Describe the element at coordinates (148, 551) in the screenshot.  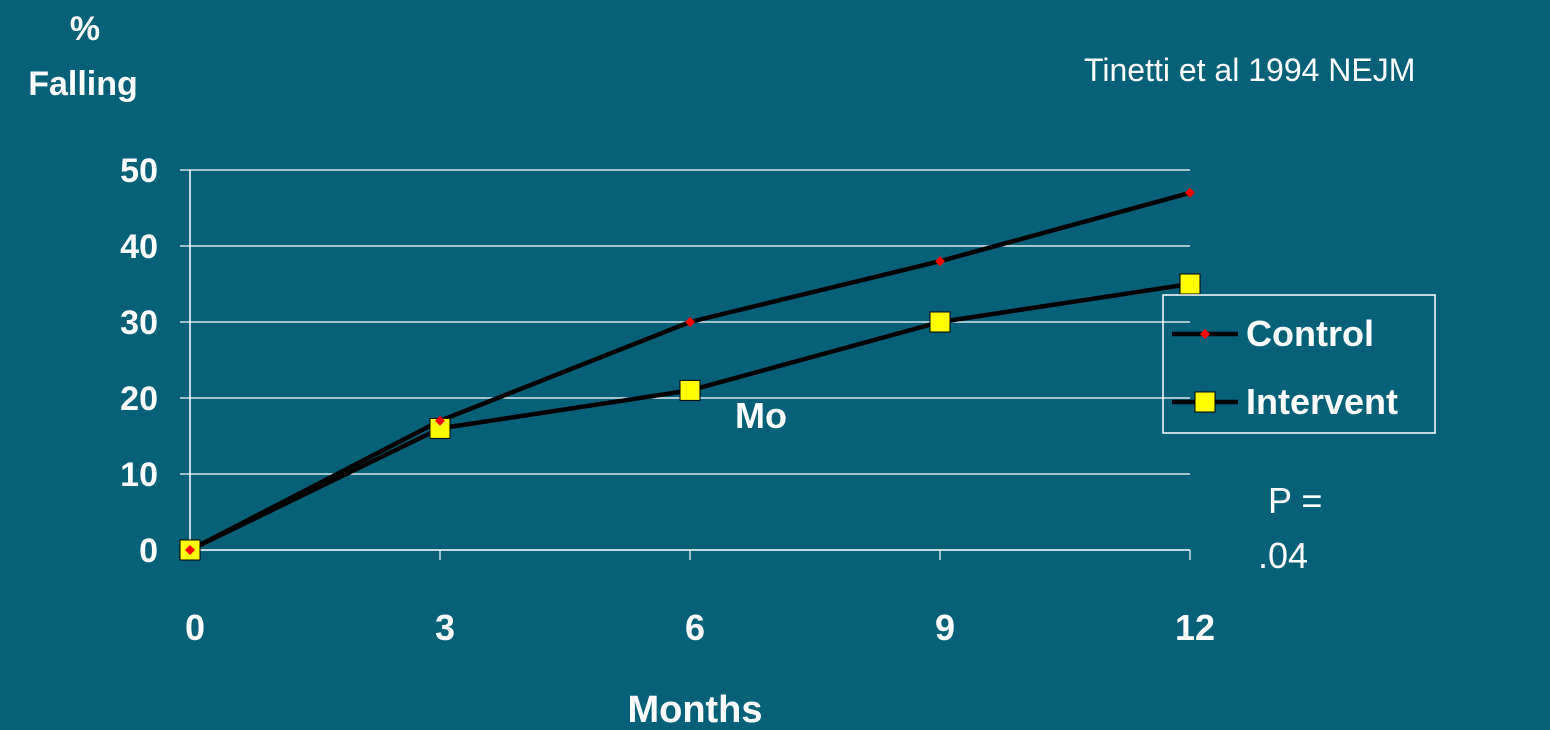
I see `y-tick-label-0: 0` at that location.